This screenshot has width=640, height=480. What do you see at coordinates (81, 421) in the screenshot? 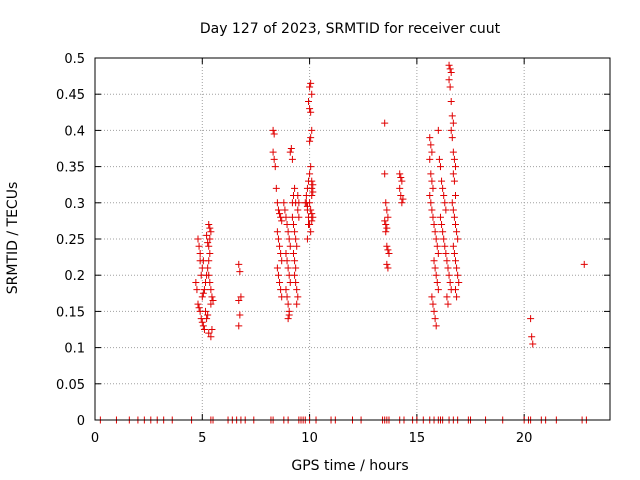
I see `y-tick-label: 0` at bounding box center [81, 421].